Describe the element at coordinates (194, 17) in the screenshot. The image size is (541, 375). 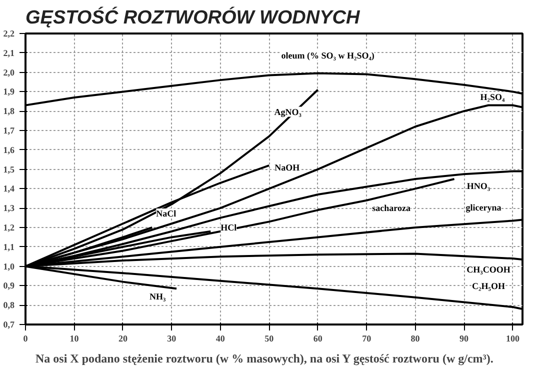
I see `chart-title: GĘSTOŚĆ ROZTWORÓW WODNYCH` at that location.